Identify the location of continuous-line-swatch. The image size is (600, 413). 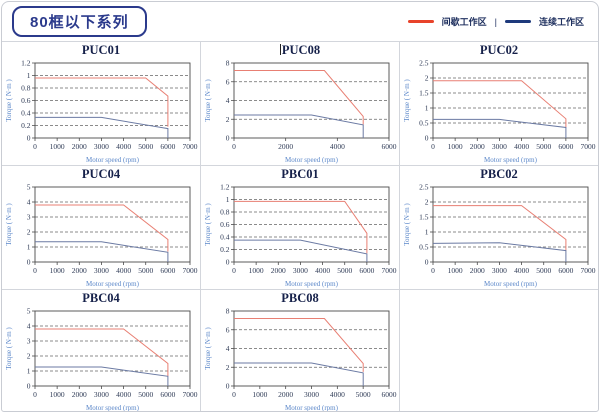
(517, 21).